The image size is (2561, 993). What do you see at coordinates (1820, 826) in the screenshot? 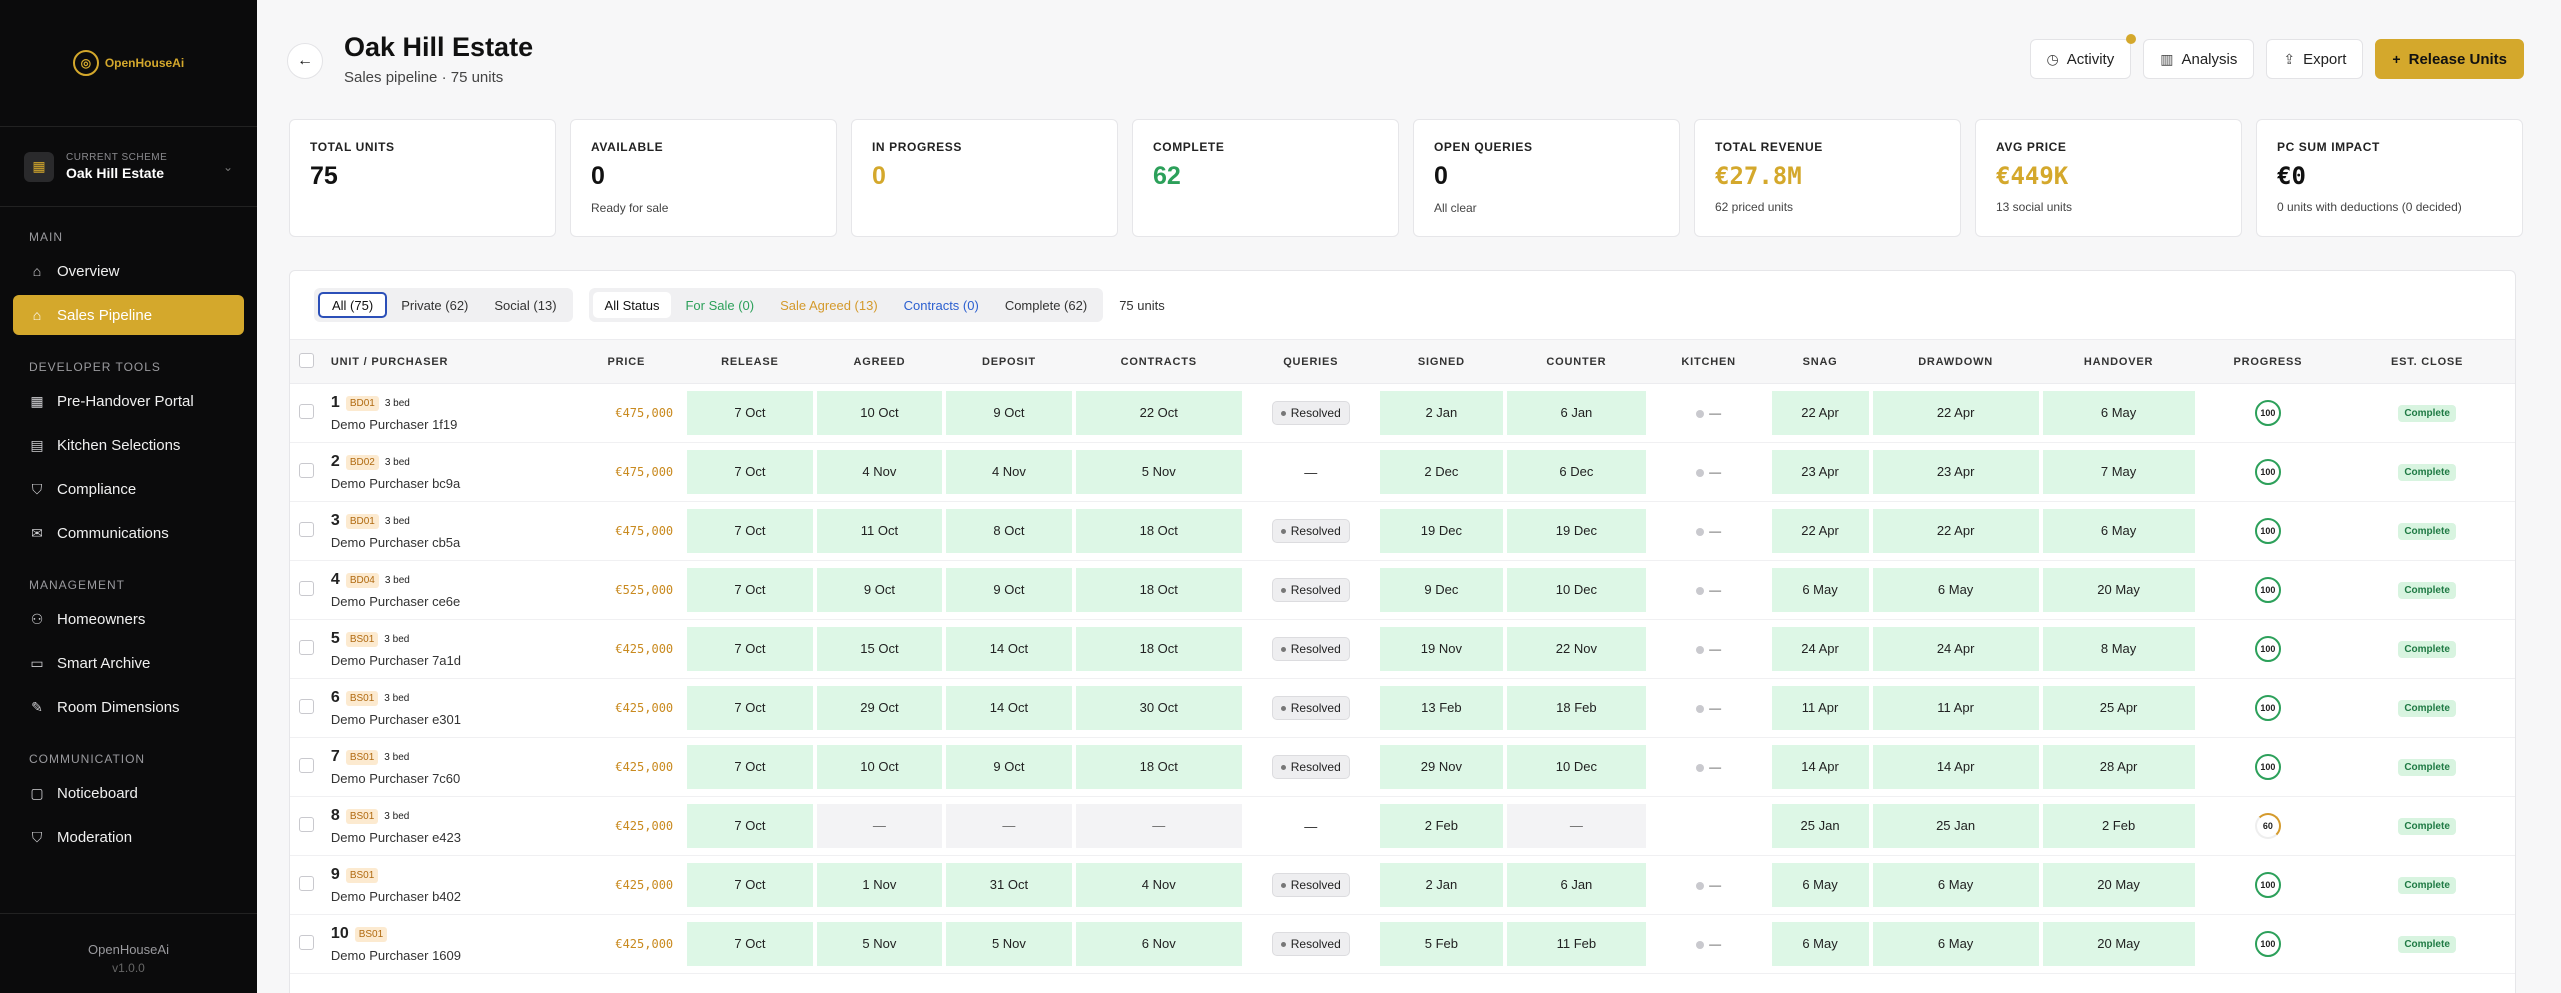
I see `snag-cell: 25 Jan` at bounding box center [1820, 826].